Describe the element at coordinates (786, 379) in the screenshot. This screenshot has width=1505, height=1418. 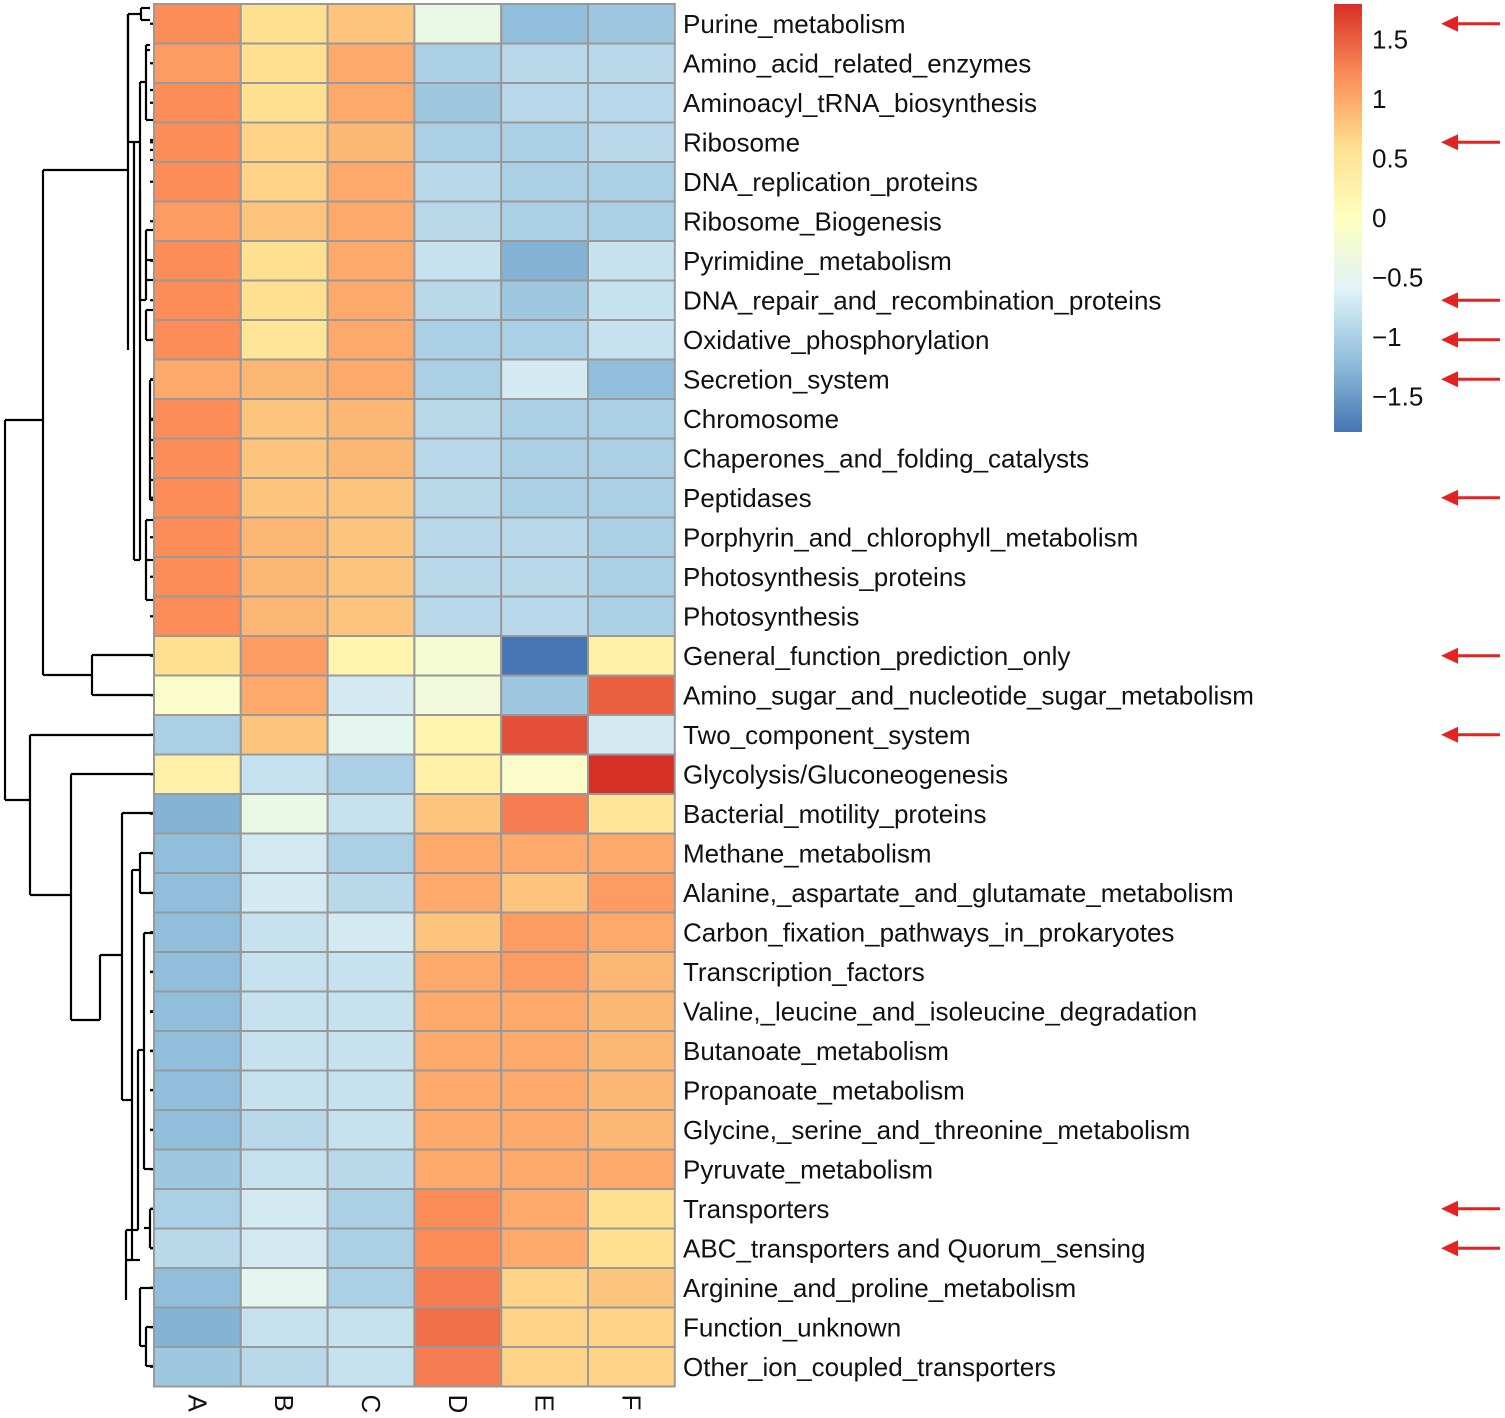
I see `row-label: Secretion_system` at that location.